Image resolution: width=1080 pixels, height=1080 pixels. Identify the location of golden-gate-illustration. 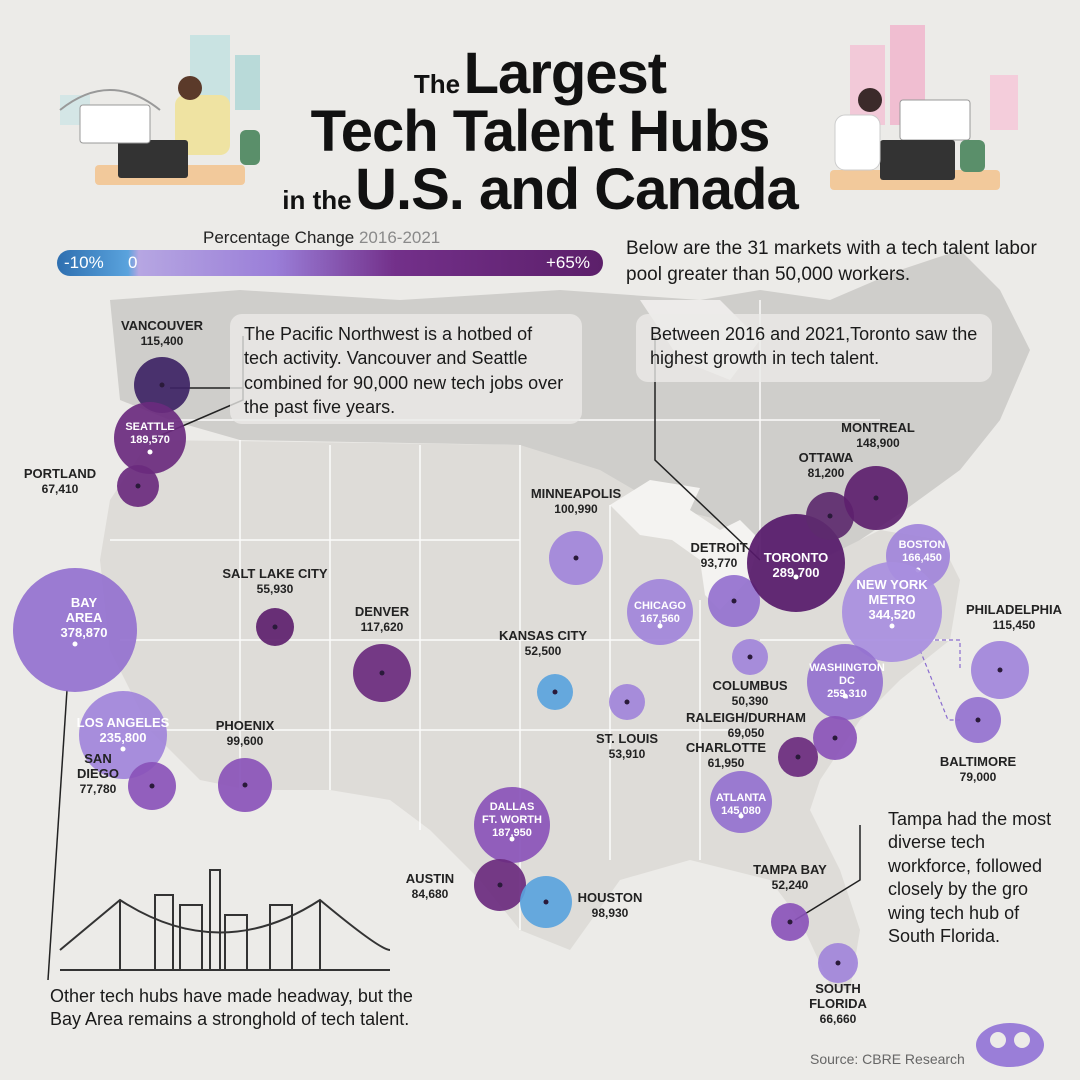
(225, 920).